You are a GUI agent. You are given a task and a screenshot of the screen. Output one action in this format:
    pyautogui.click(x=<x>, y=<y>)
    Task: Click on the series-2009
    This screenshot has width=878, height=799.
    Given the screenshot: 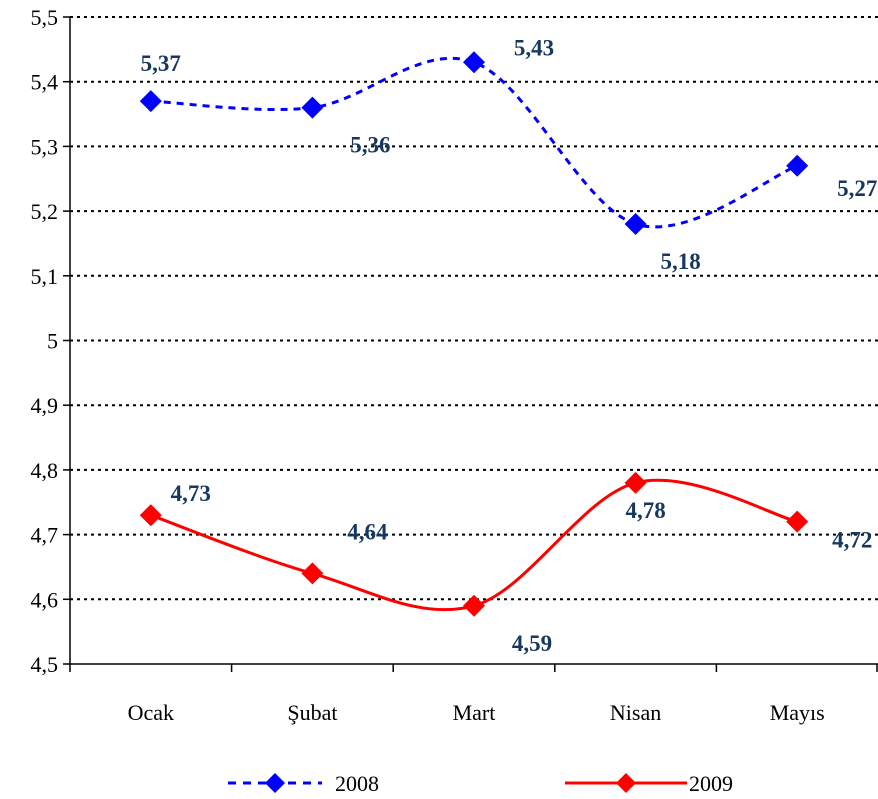 What is the action you would take?
    pyautogui.click(x=474, y=544)
    